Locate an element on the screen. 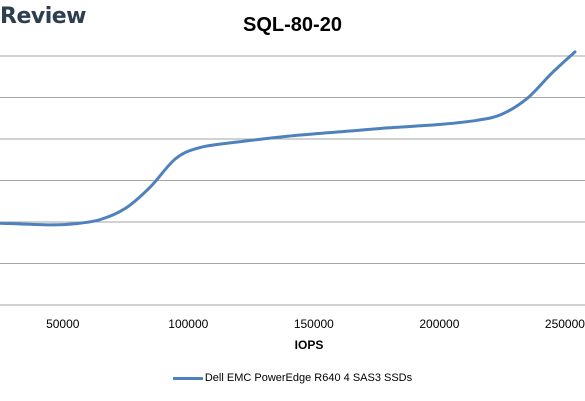 The image size is (585, 401). chart-title: SQL-80-20 is located at coordinates (292, 25).